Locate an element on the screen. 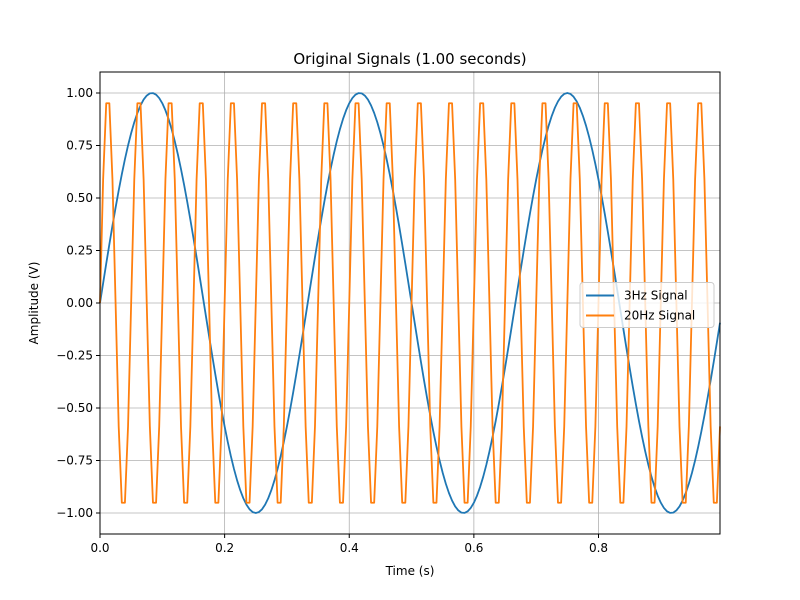 Image resolution: width=800 pixels, height=600 pixels. x-tick-label: 0.2 is located at coordinates (224, 548).